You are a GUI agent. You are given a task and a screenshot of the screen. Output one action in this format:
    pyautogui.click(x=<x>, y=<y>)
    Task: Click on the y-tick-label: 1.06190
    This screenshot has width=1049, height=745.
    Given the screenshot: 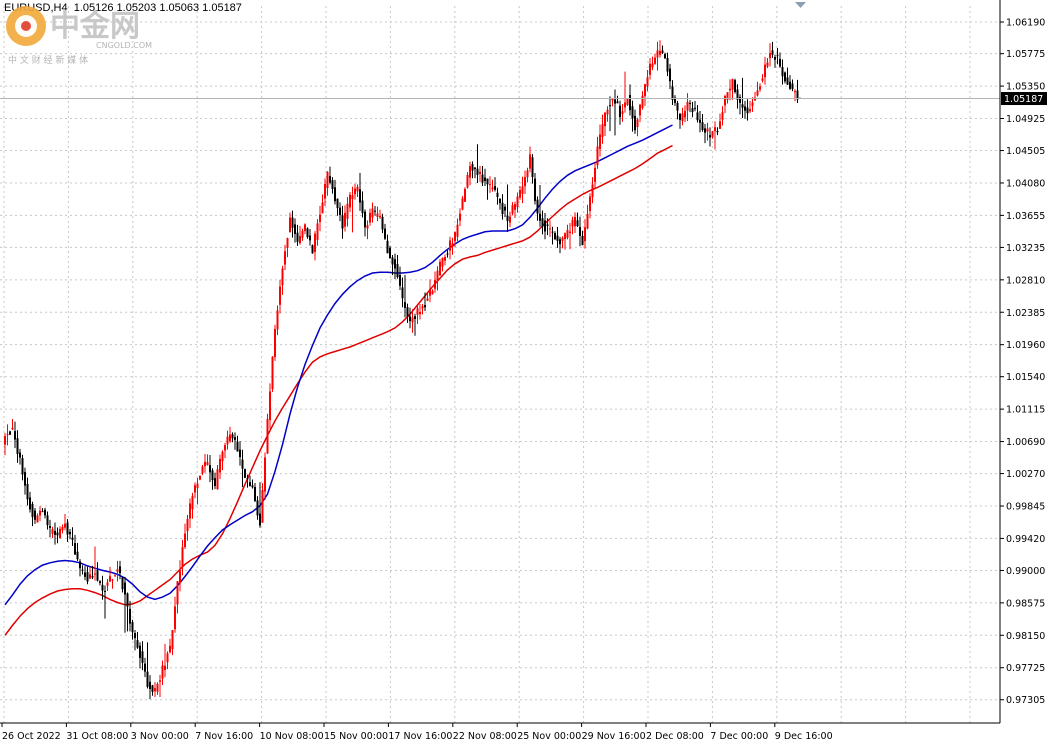 What is the action you would take?
    pyautogui.click(x=1025, y=23)
    